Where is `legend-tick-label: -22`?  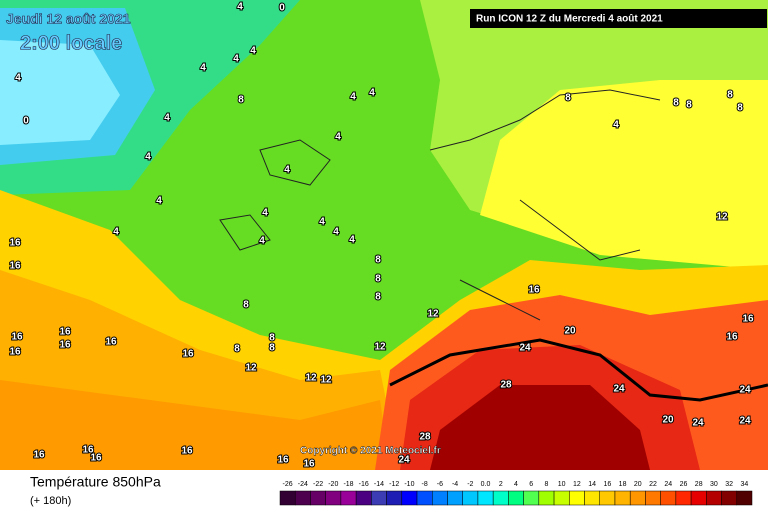
legend-tick-label: -22 is located at coordinates (318, 484).